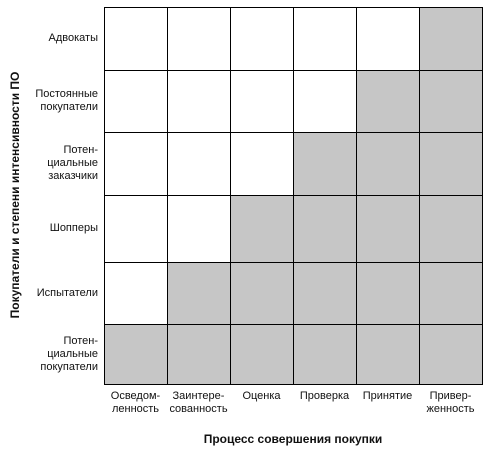  I want to click on x-axis-title: Процесс совершения покупки, so click(293, 439).